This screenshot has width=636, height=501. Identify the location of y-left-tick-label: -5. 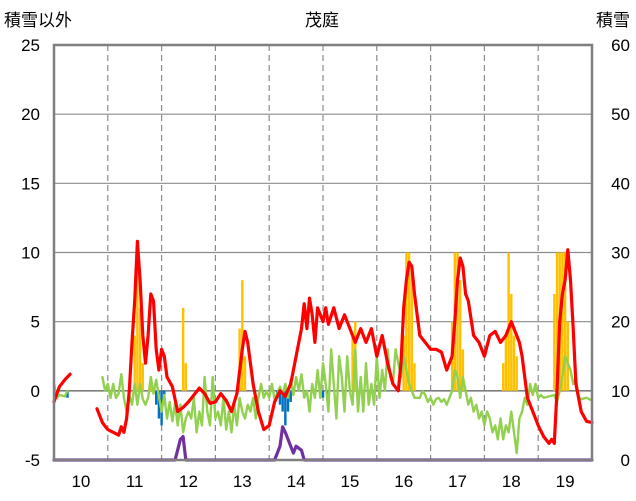
(32, 460).